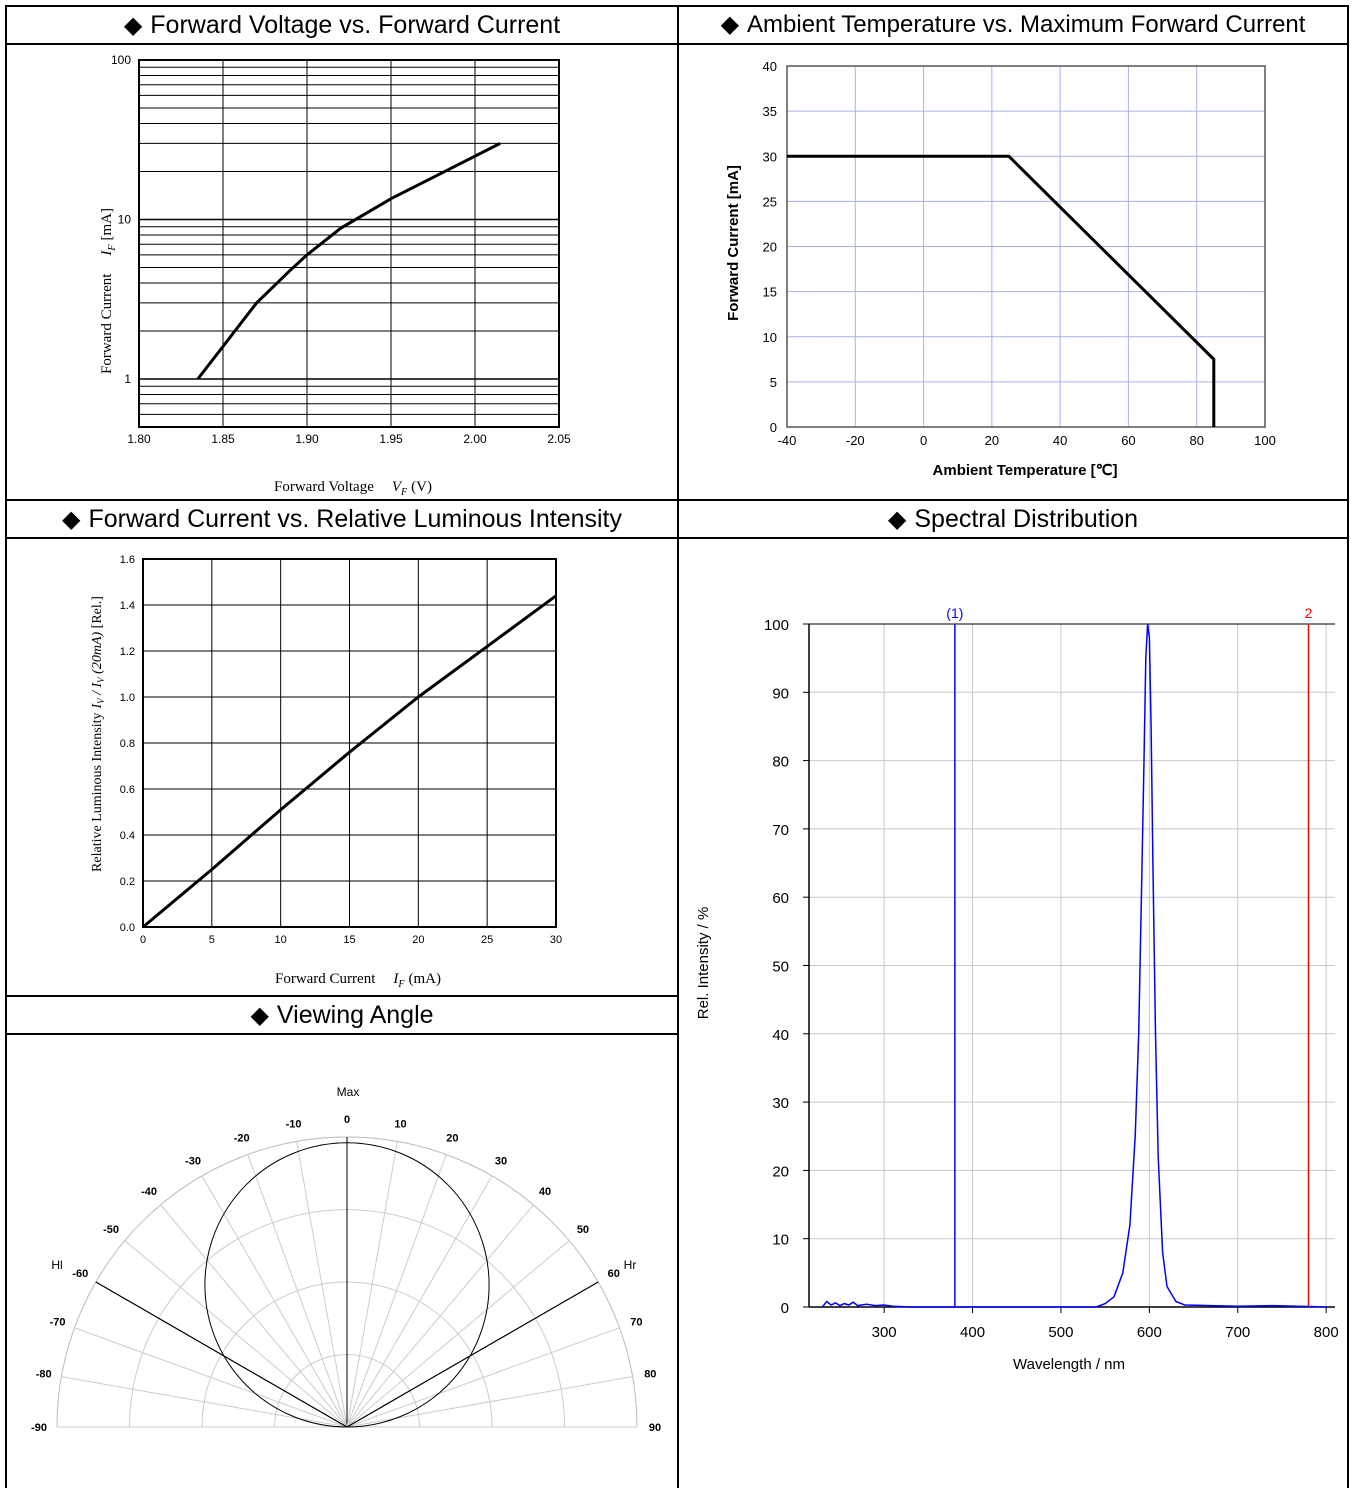 This screenshot has width=1355, height=1488. I want to click on c2-y-tick-label: 20, so click(770, 247).